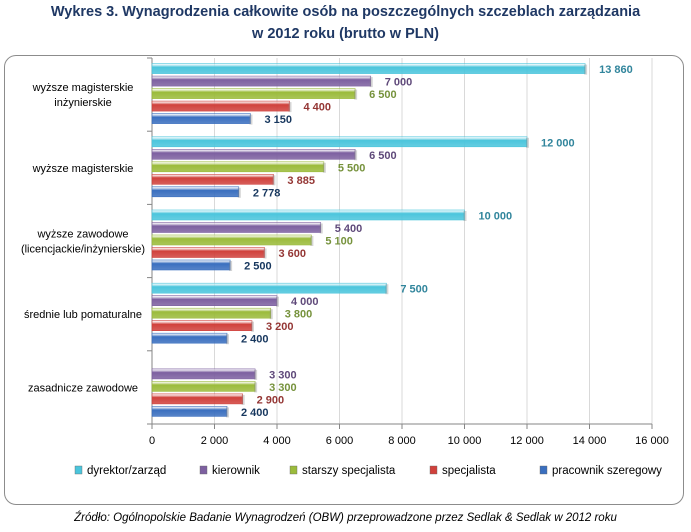 Image resolution: width=691 pixels, height=532 pixels. I want to click on x-tick-label: 4 000, so click(277, 441).